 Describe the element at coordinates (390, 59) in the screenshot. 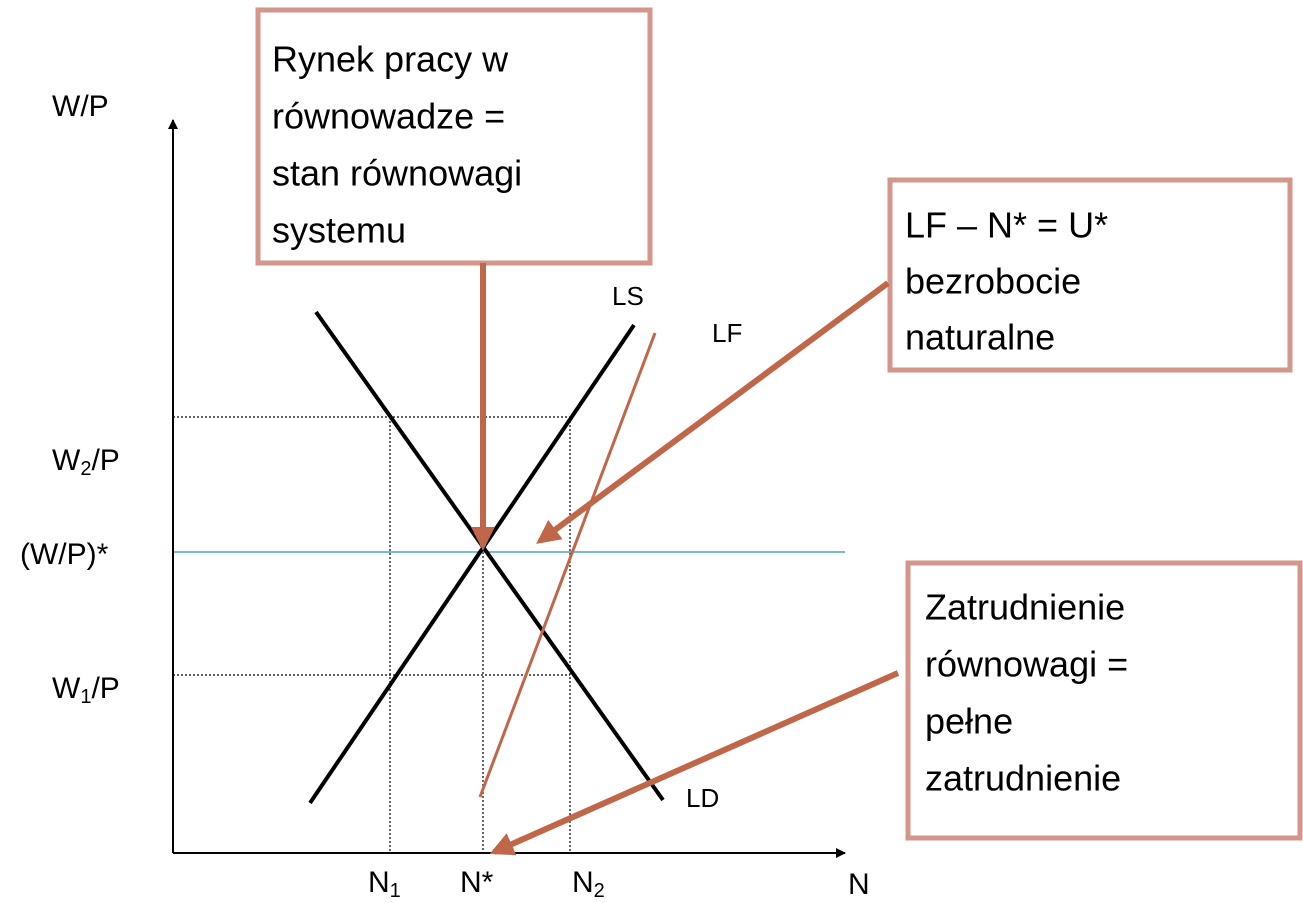

I see `box-line: Rynek pracy w` at that location.